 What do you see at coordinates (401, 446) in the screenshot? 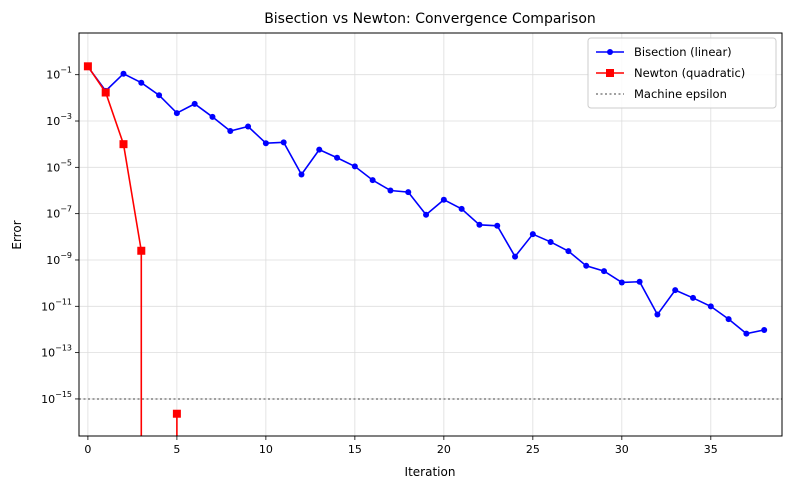
I see `x-axis-ticks: 0 5 10 15 20 25 30 35` at bounding box center [401, 446].